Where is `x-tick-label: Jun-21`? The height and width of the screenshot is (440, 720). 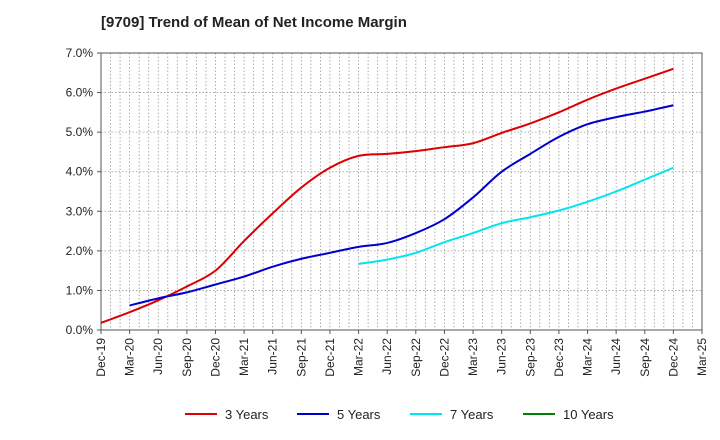
x-tick-label: Jun-21 is located at coordinates (273, 356).